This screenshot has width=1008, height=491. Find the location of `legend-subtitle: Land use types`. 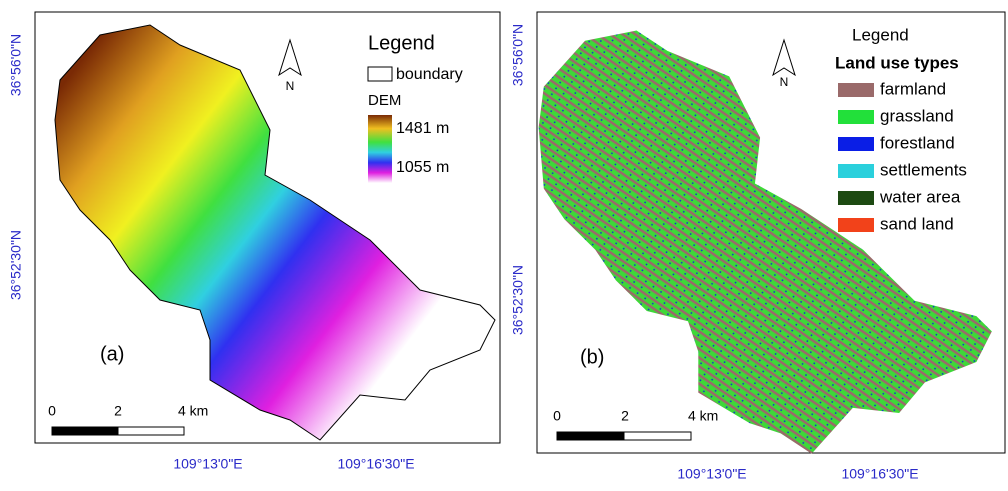

legend-subtitle: Land use types is located at coordinates (897, 62).